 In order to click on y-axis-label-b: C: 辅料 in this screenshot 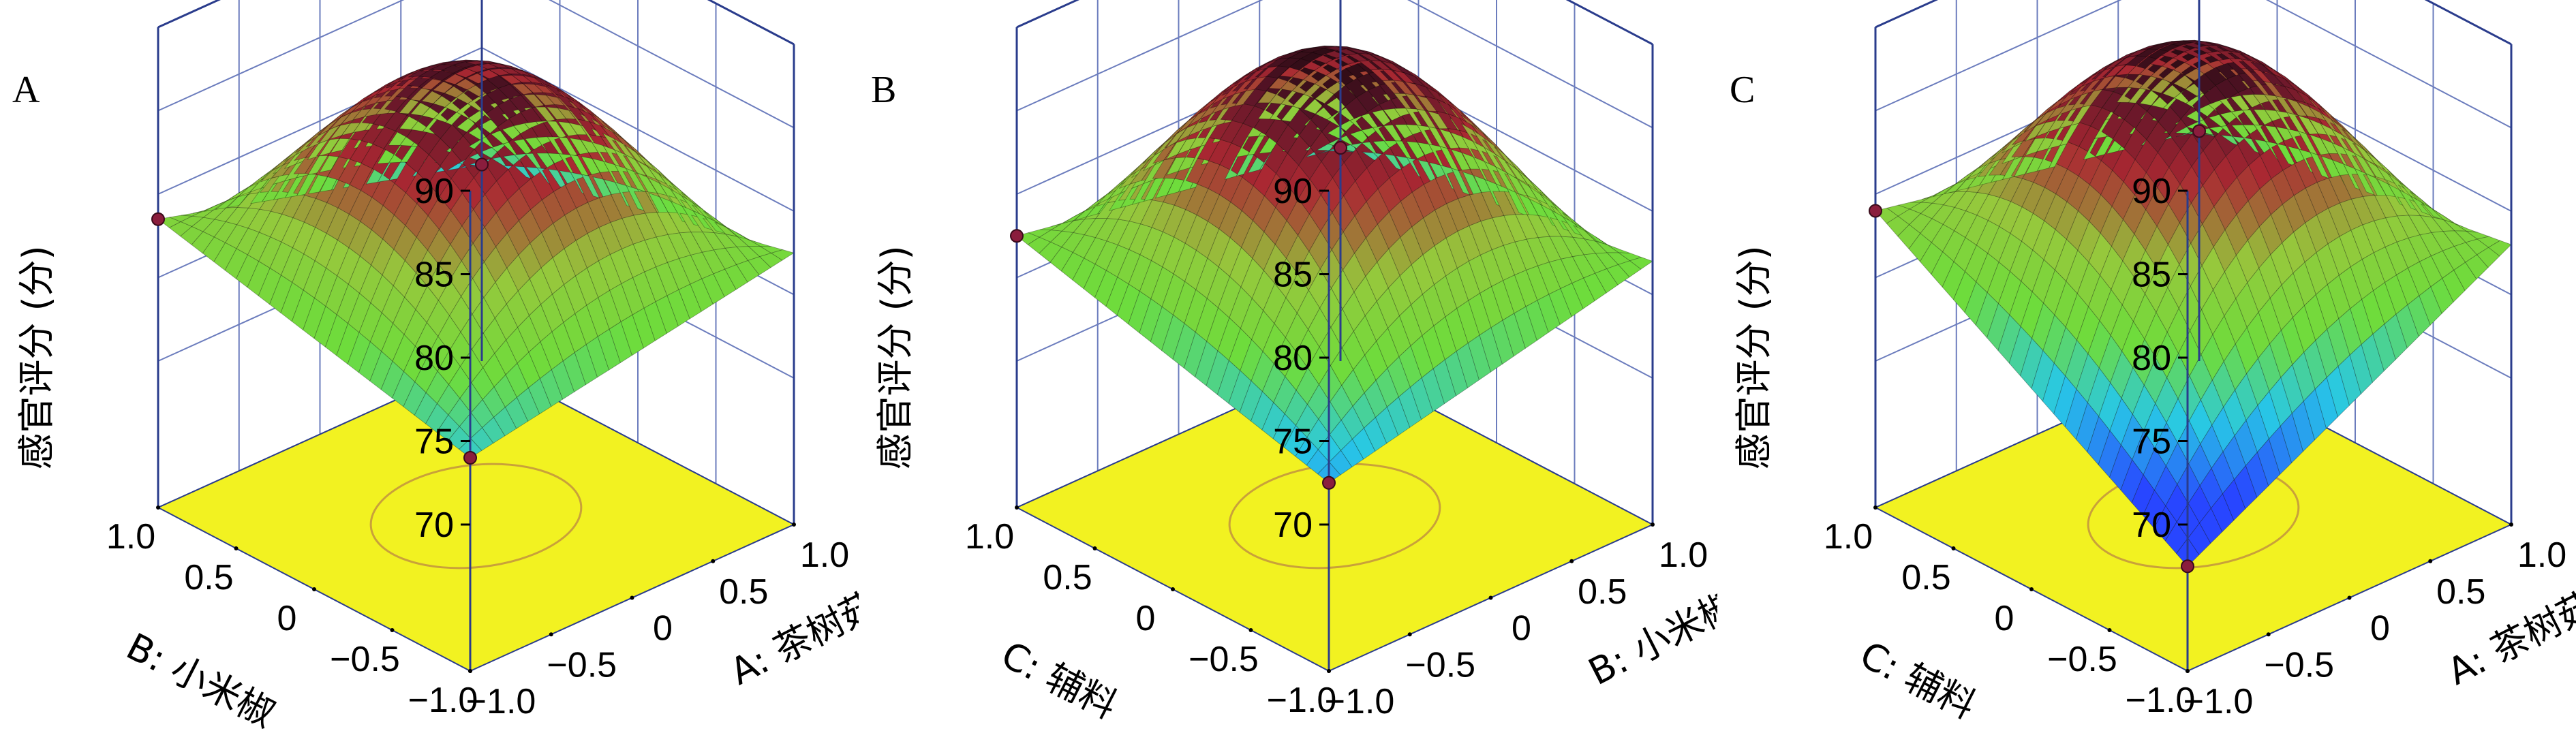, I will do `click(1059, 680)`.